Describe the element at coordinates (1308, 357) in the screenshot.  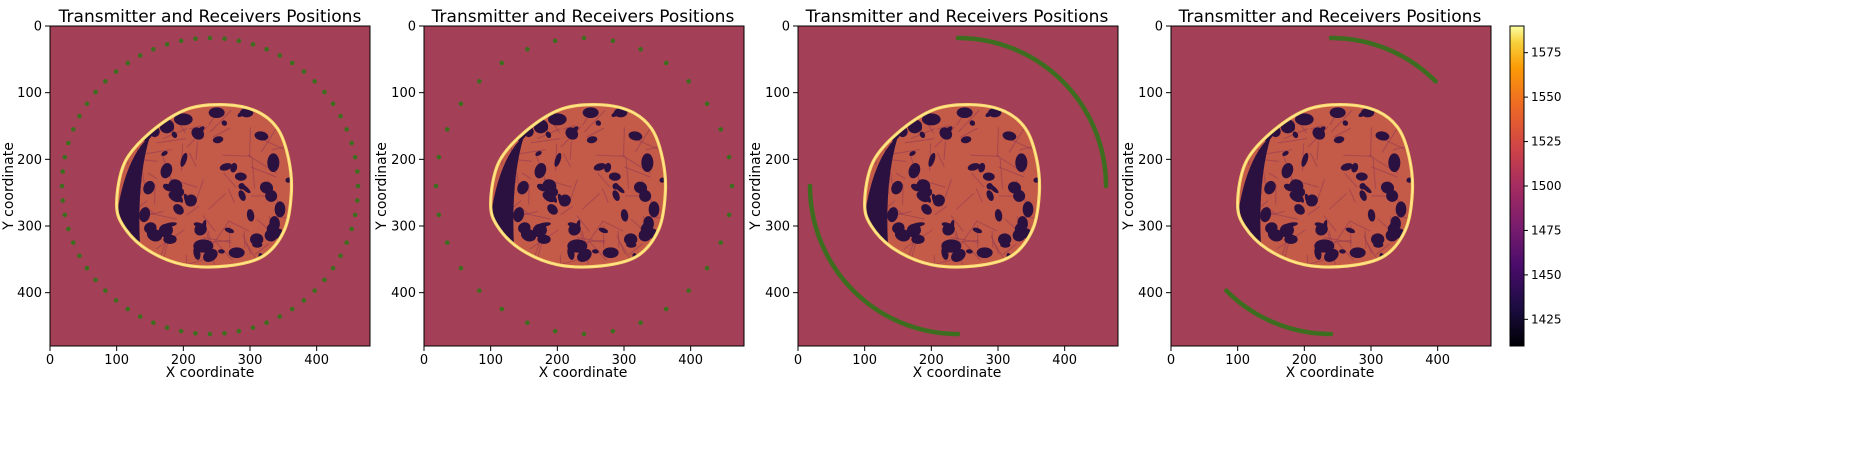
I see `panel-4-xticks: 0 100 200 300 400` at that location.